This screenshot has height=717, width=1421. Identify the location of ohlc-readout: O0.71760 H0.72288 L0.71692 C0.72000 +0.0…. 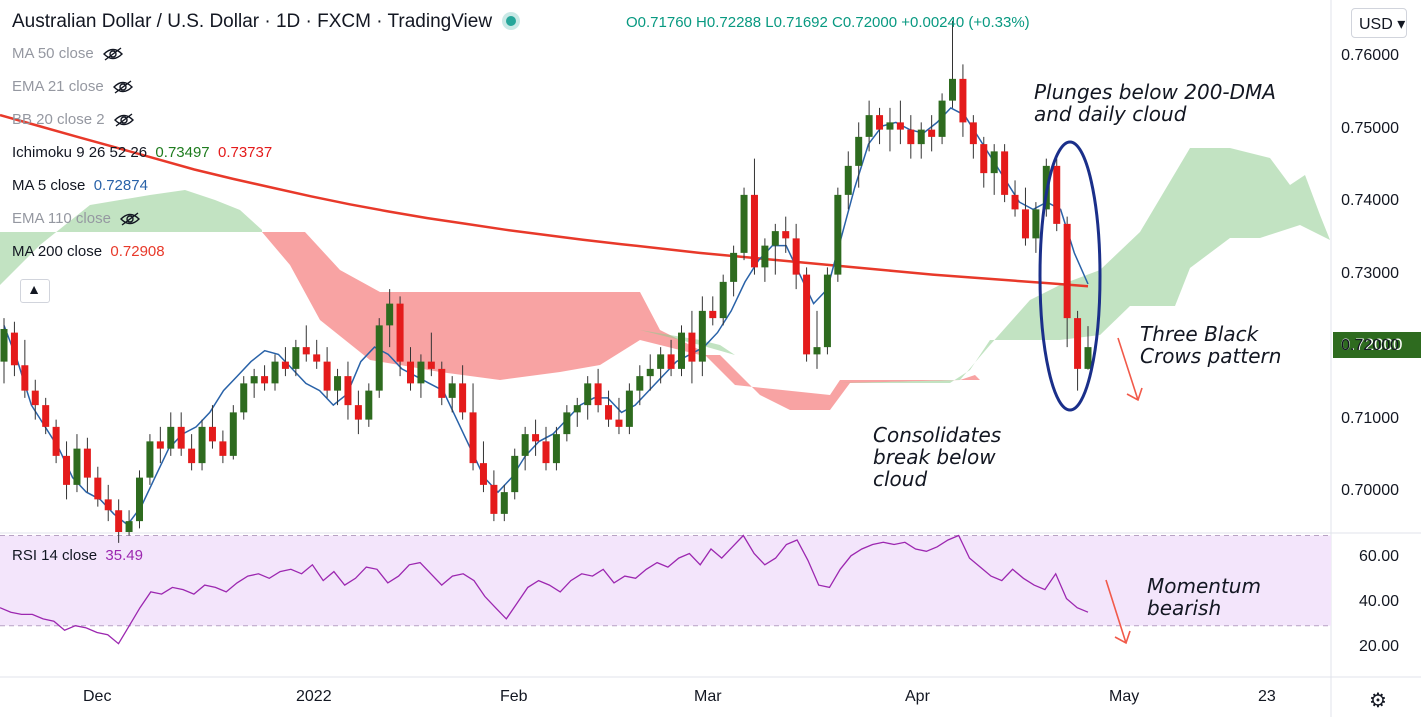
(828, 22).